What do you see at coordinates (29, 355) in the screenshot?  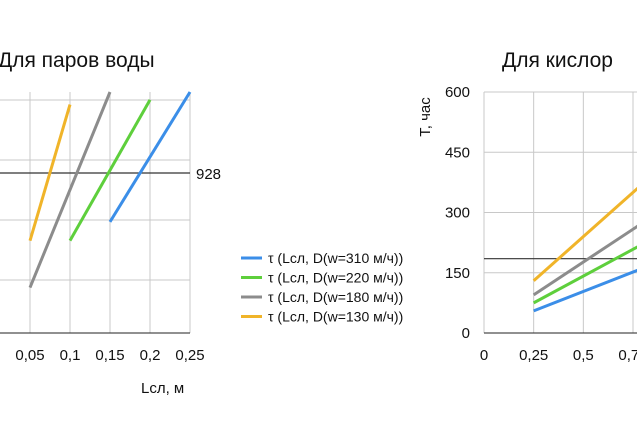 I see `left-x-tick-label: 0,05` at bounding box center [29, 355].